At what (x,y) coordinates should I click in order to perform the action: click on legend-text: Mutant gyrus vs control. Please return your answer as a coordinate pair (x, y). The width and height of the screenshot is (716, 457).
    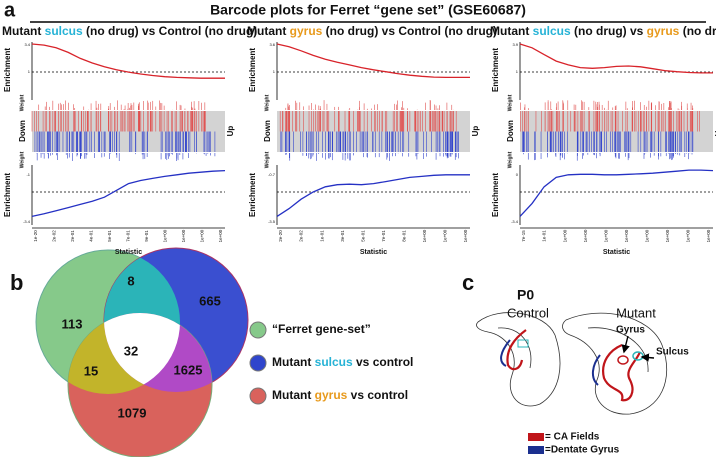
    Looking at the image, I should click on (340, 395).